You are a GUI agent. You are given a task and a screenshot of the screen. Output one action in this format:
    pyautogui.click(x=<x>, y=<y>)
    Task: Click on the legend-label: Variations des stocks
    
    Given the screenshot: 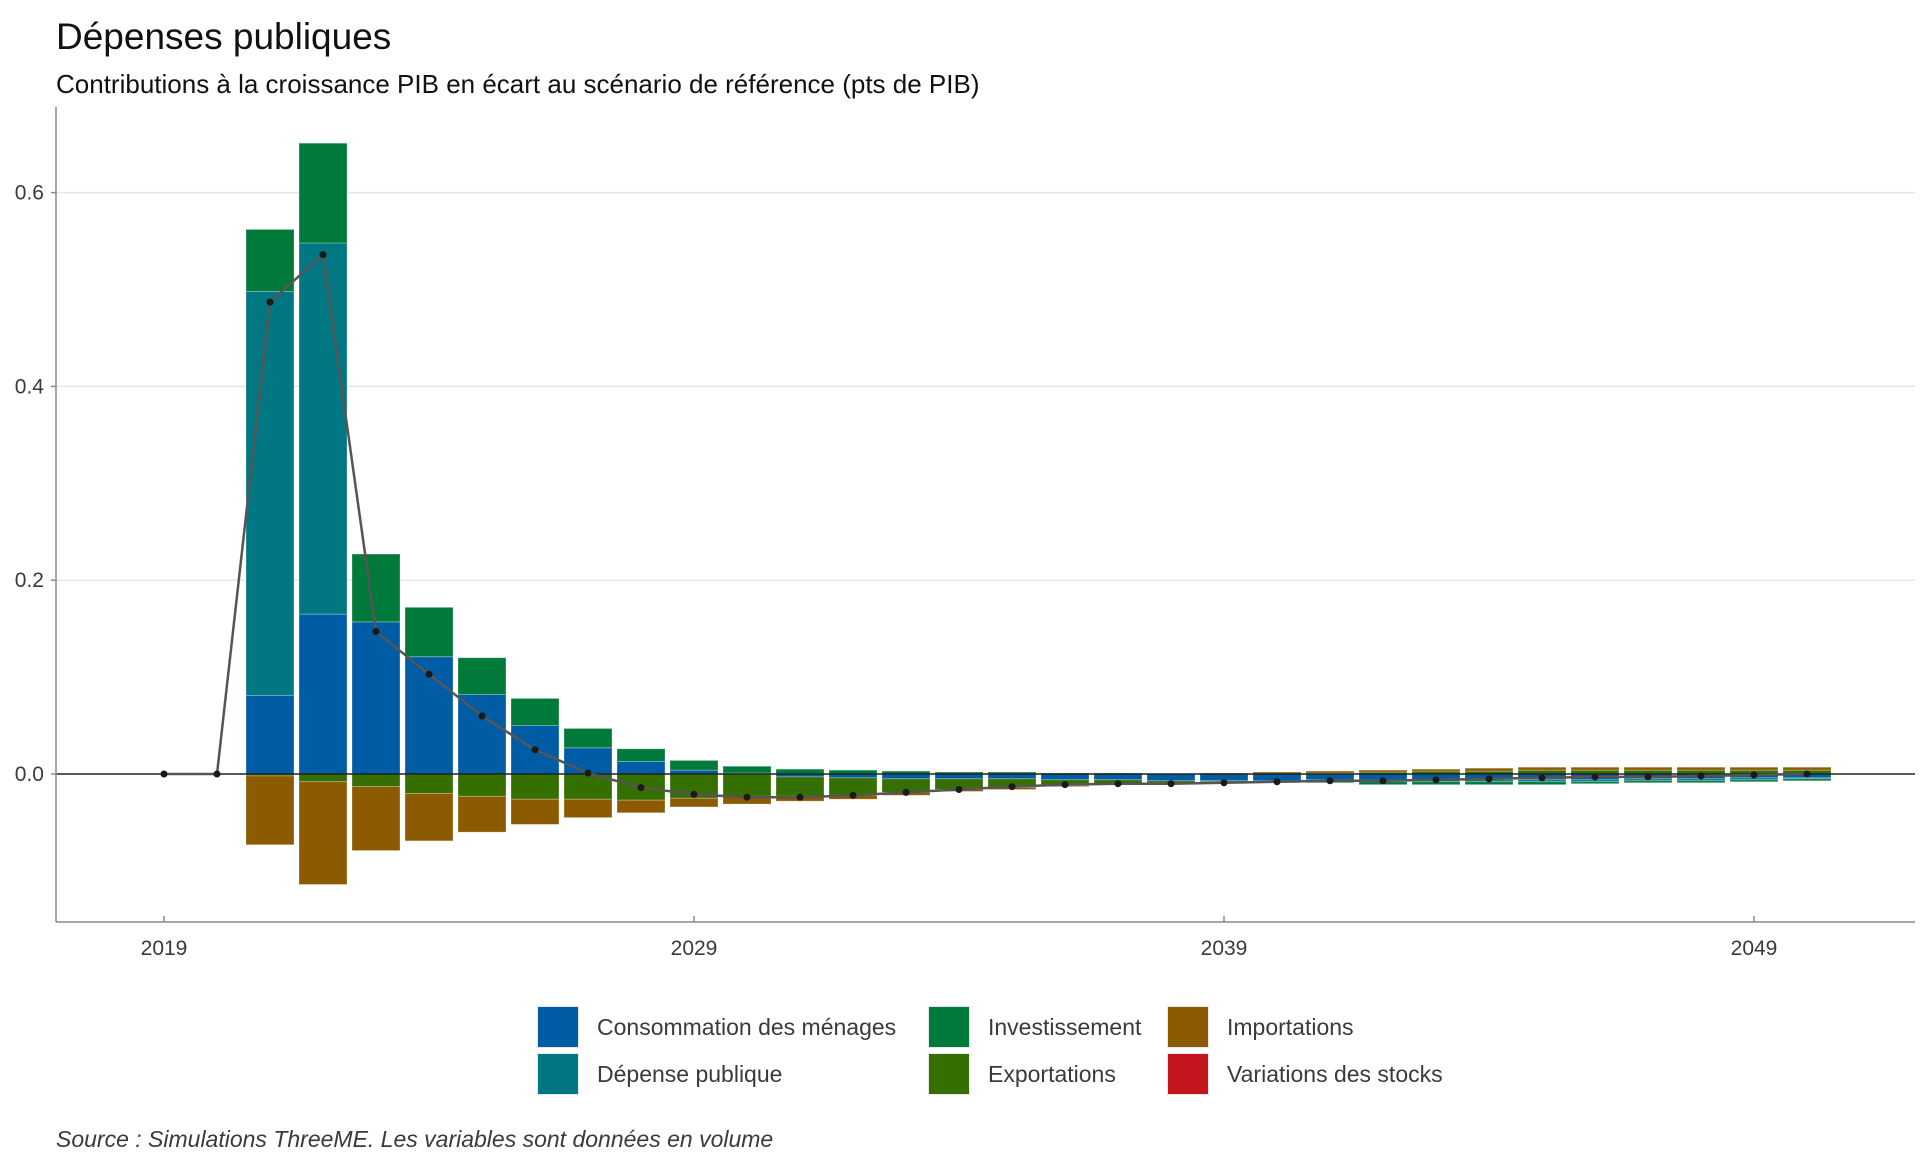 What is the action you would take?
    pyautogui.click(x=1335, y=1073)
    